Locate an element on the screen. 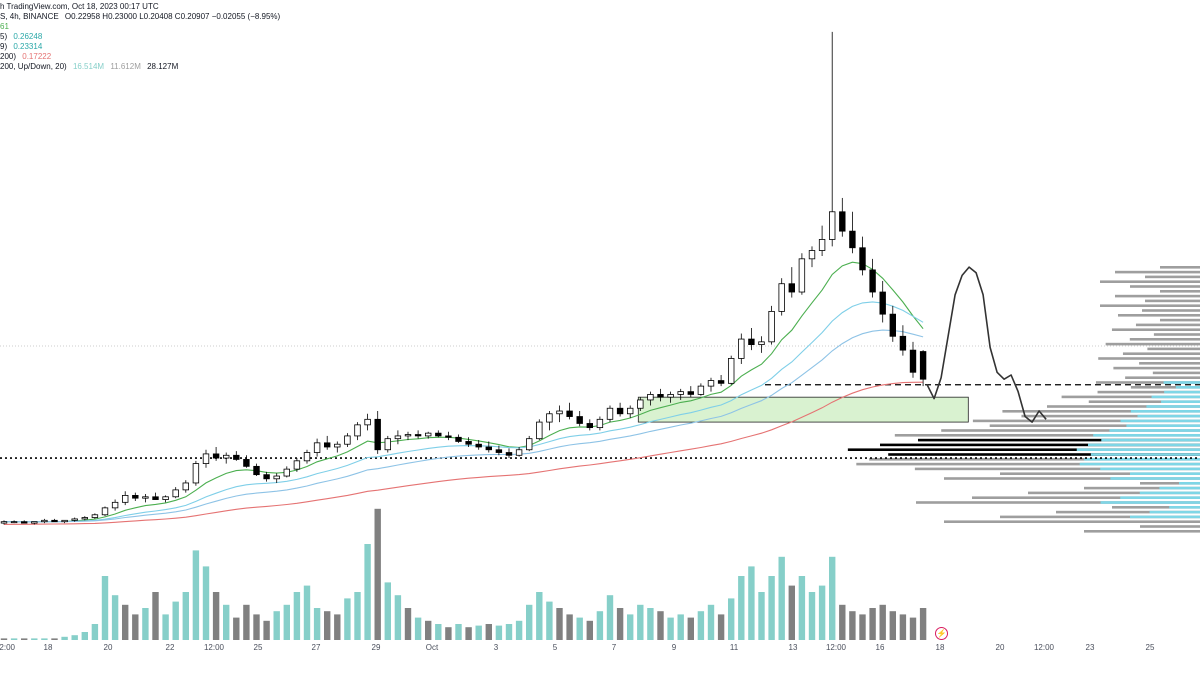  lightning-icon: ⚡ is located at coordinates (941, 633).